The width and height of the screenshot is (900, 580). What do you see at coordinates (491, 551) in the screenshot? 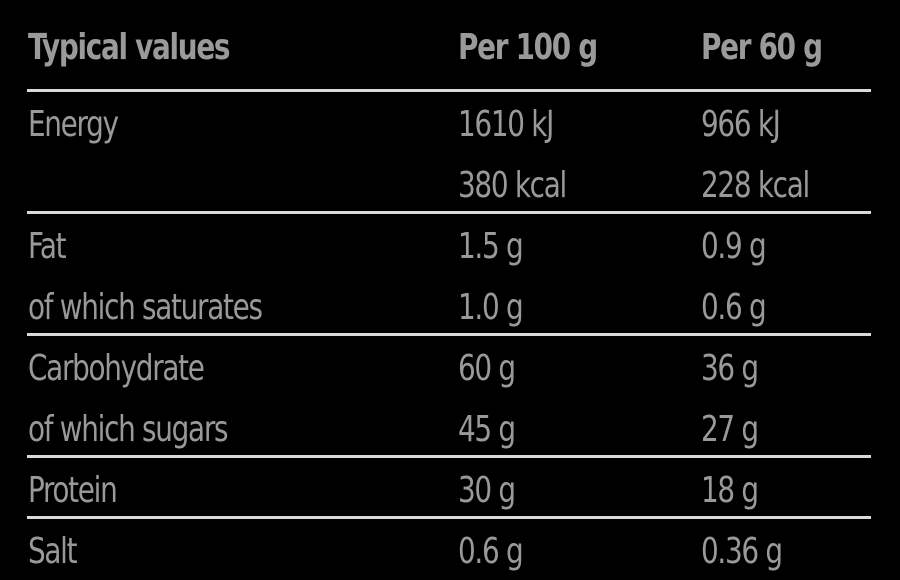
I see `row-salt-per-100g: 0.6 g` at bounding box center [491, 551].